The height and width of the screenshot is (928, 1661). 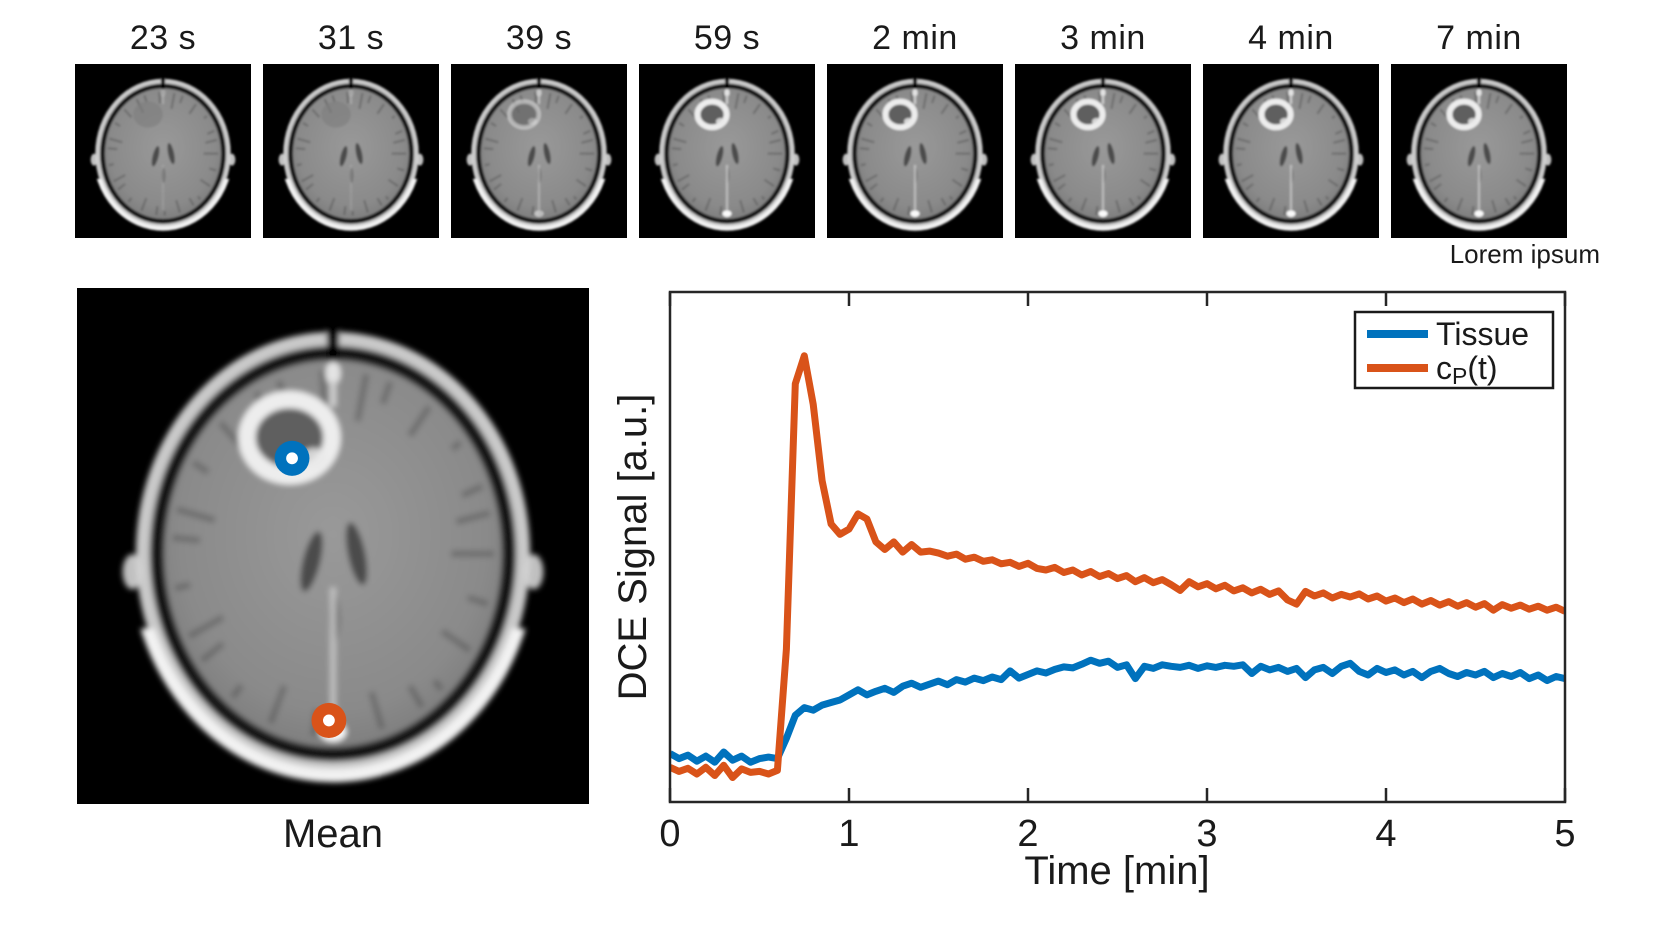 I want to click on x-tick-label: 2, so click(x=1027, y=834).